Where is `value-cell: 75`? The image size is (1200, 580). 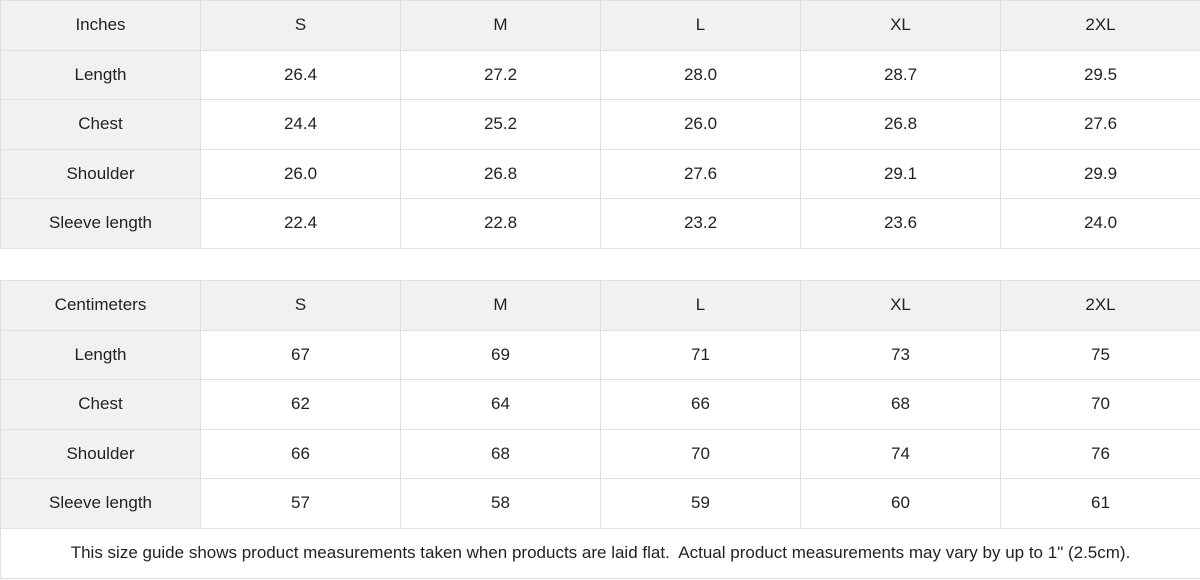
value-cell: 75 is located at coordinates (1100, 355).